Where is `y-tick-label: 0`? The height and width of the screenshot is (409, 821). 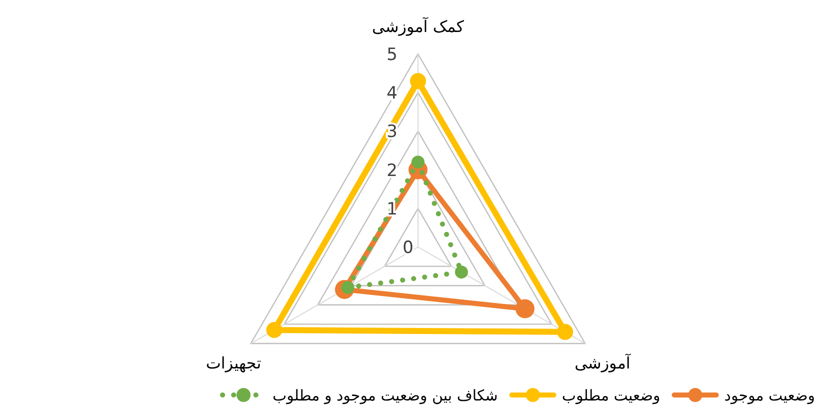 y-tick-label: 0 is located at coordinates (408, 248).